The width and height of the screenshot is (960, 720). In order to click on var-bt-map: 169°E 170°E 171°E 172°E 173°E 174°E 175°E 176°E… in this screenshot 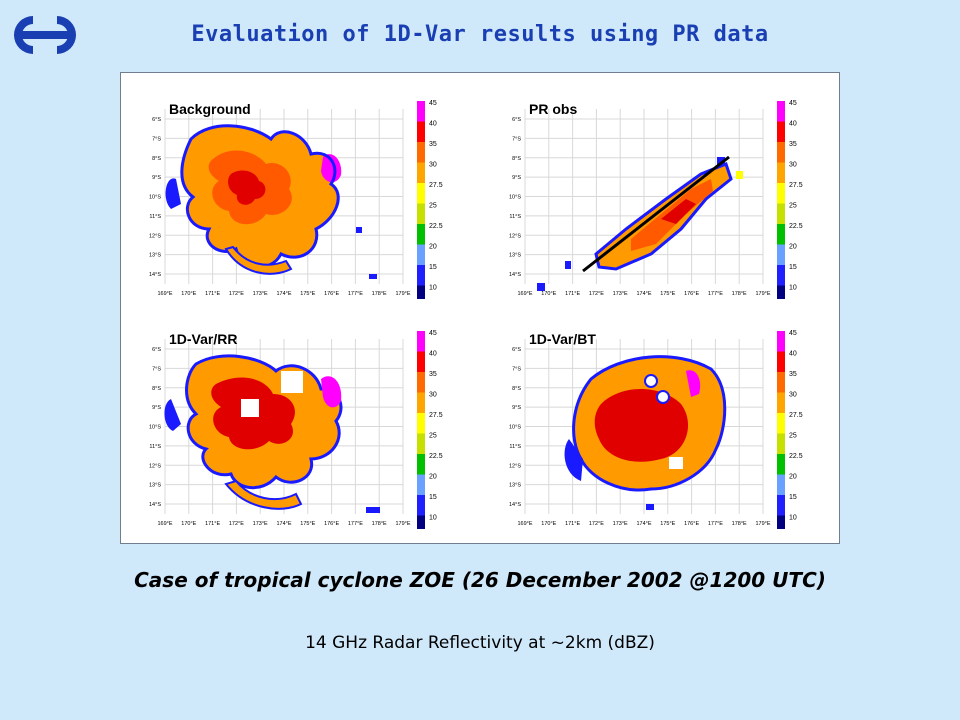, I will do `click(656, 429)`.